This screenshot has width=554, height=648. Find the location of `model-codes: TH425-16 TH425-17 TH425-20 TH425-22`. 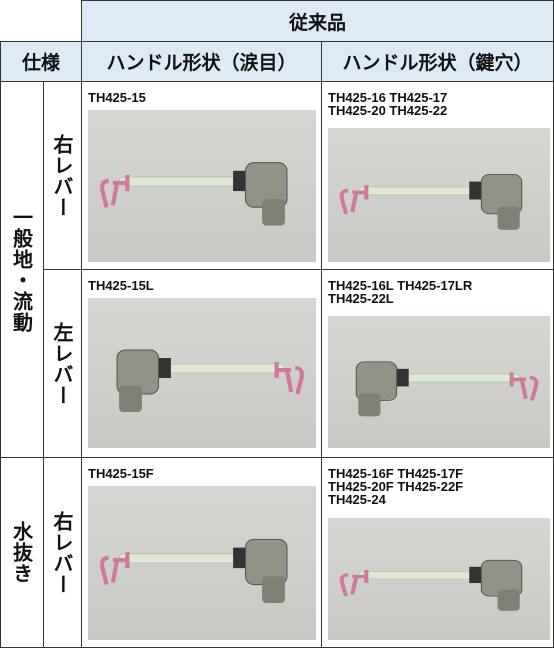

model-codes: TH425-16 TH425-17 TH425-20 TH425-22 is located at coordinates (387, 104).